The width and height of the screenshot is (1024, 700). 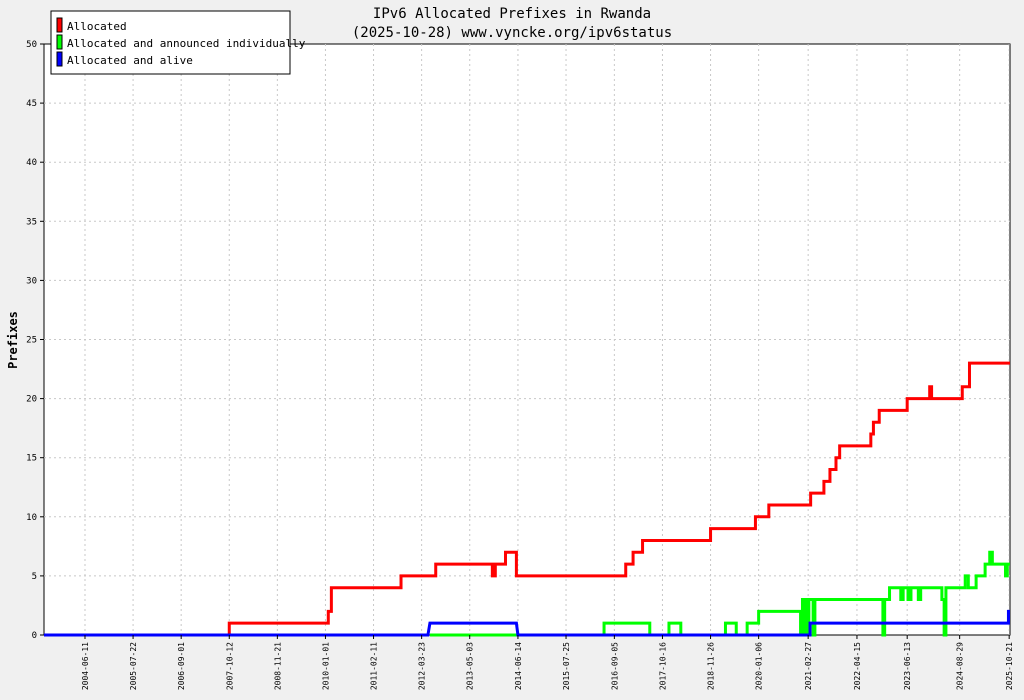 I want to click on x-tick-label: 2017-10-16, so click(x=662, y=666).